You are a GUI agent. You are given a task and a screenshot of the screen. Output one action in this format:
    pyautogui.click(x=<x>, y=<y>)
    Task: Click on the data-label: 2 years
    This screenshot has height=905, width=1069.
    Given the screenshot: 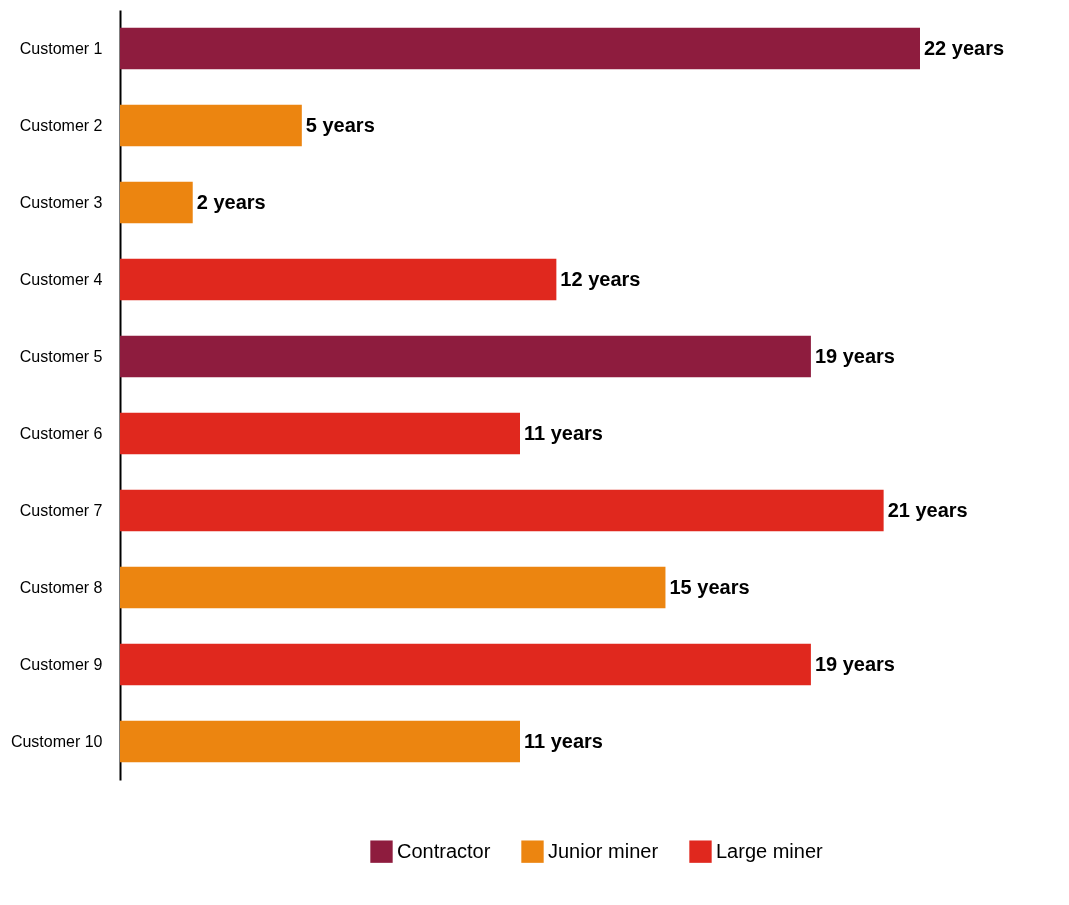 What is the action you would take?
    pyautogui.click(x=231, y=201)
    